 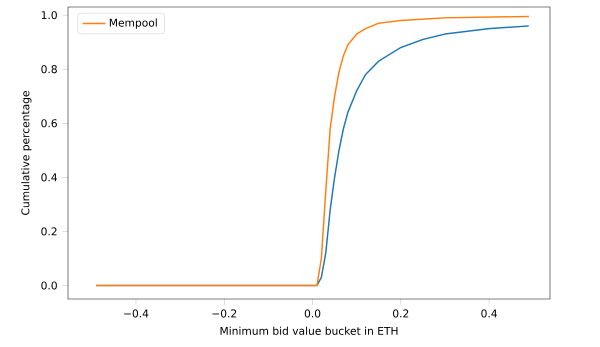 I want to click on y-tick-label: 0.2, so click(x=49, y=231).